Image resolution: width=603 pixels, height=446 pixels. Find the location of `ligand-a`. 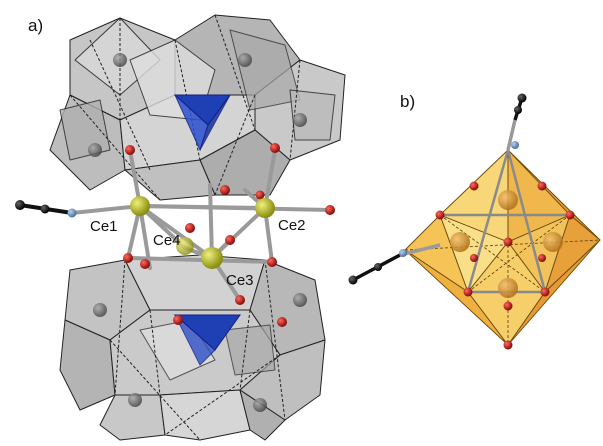

ligand-a is located at coordinates (78, 209).